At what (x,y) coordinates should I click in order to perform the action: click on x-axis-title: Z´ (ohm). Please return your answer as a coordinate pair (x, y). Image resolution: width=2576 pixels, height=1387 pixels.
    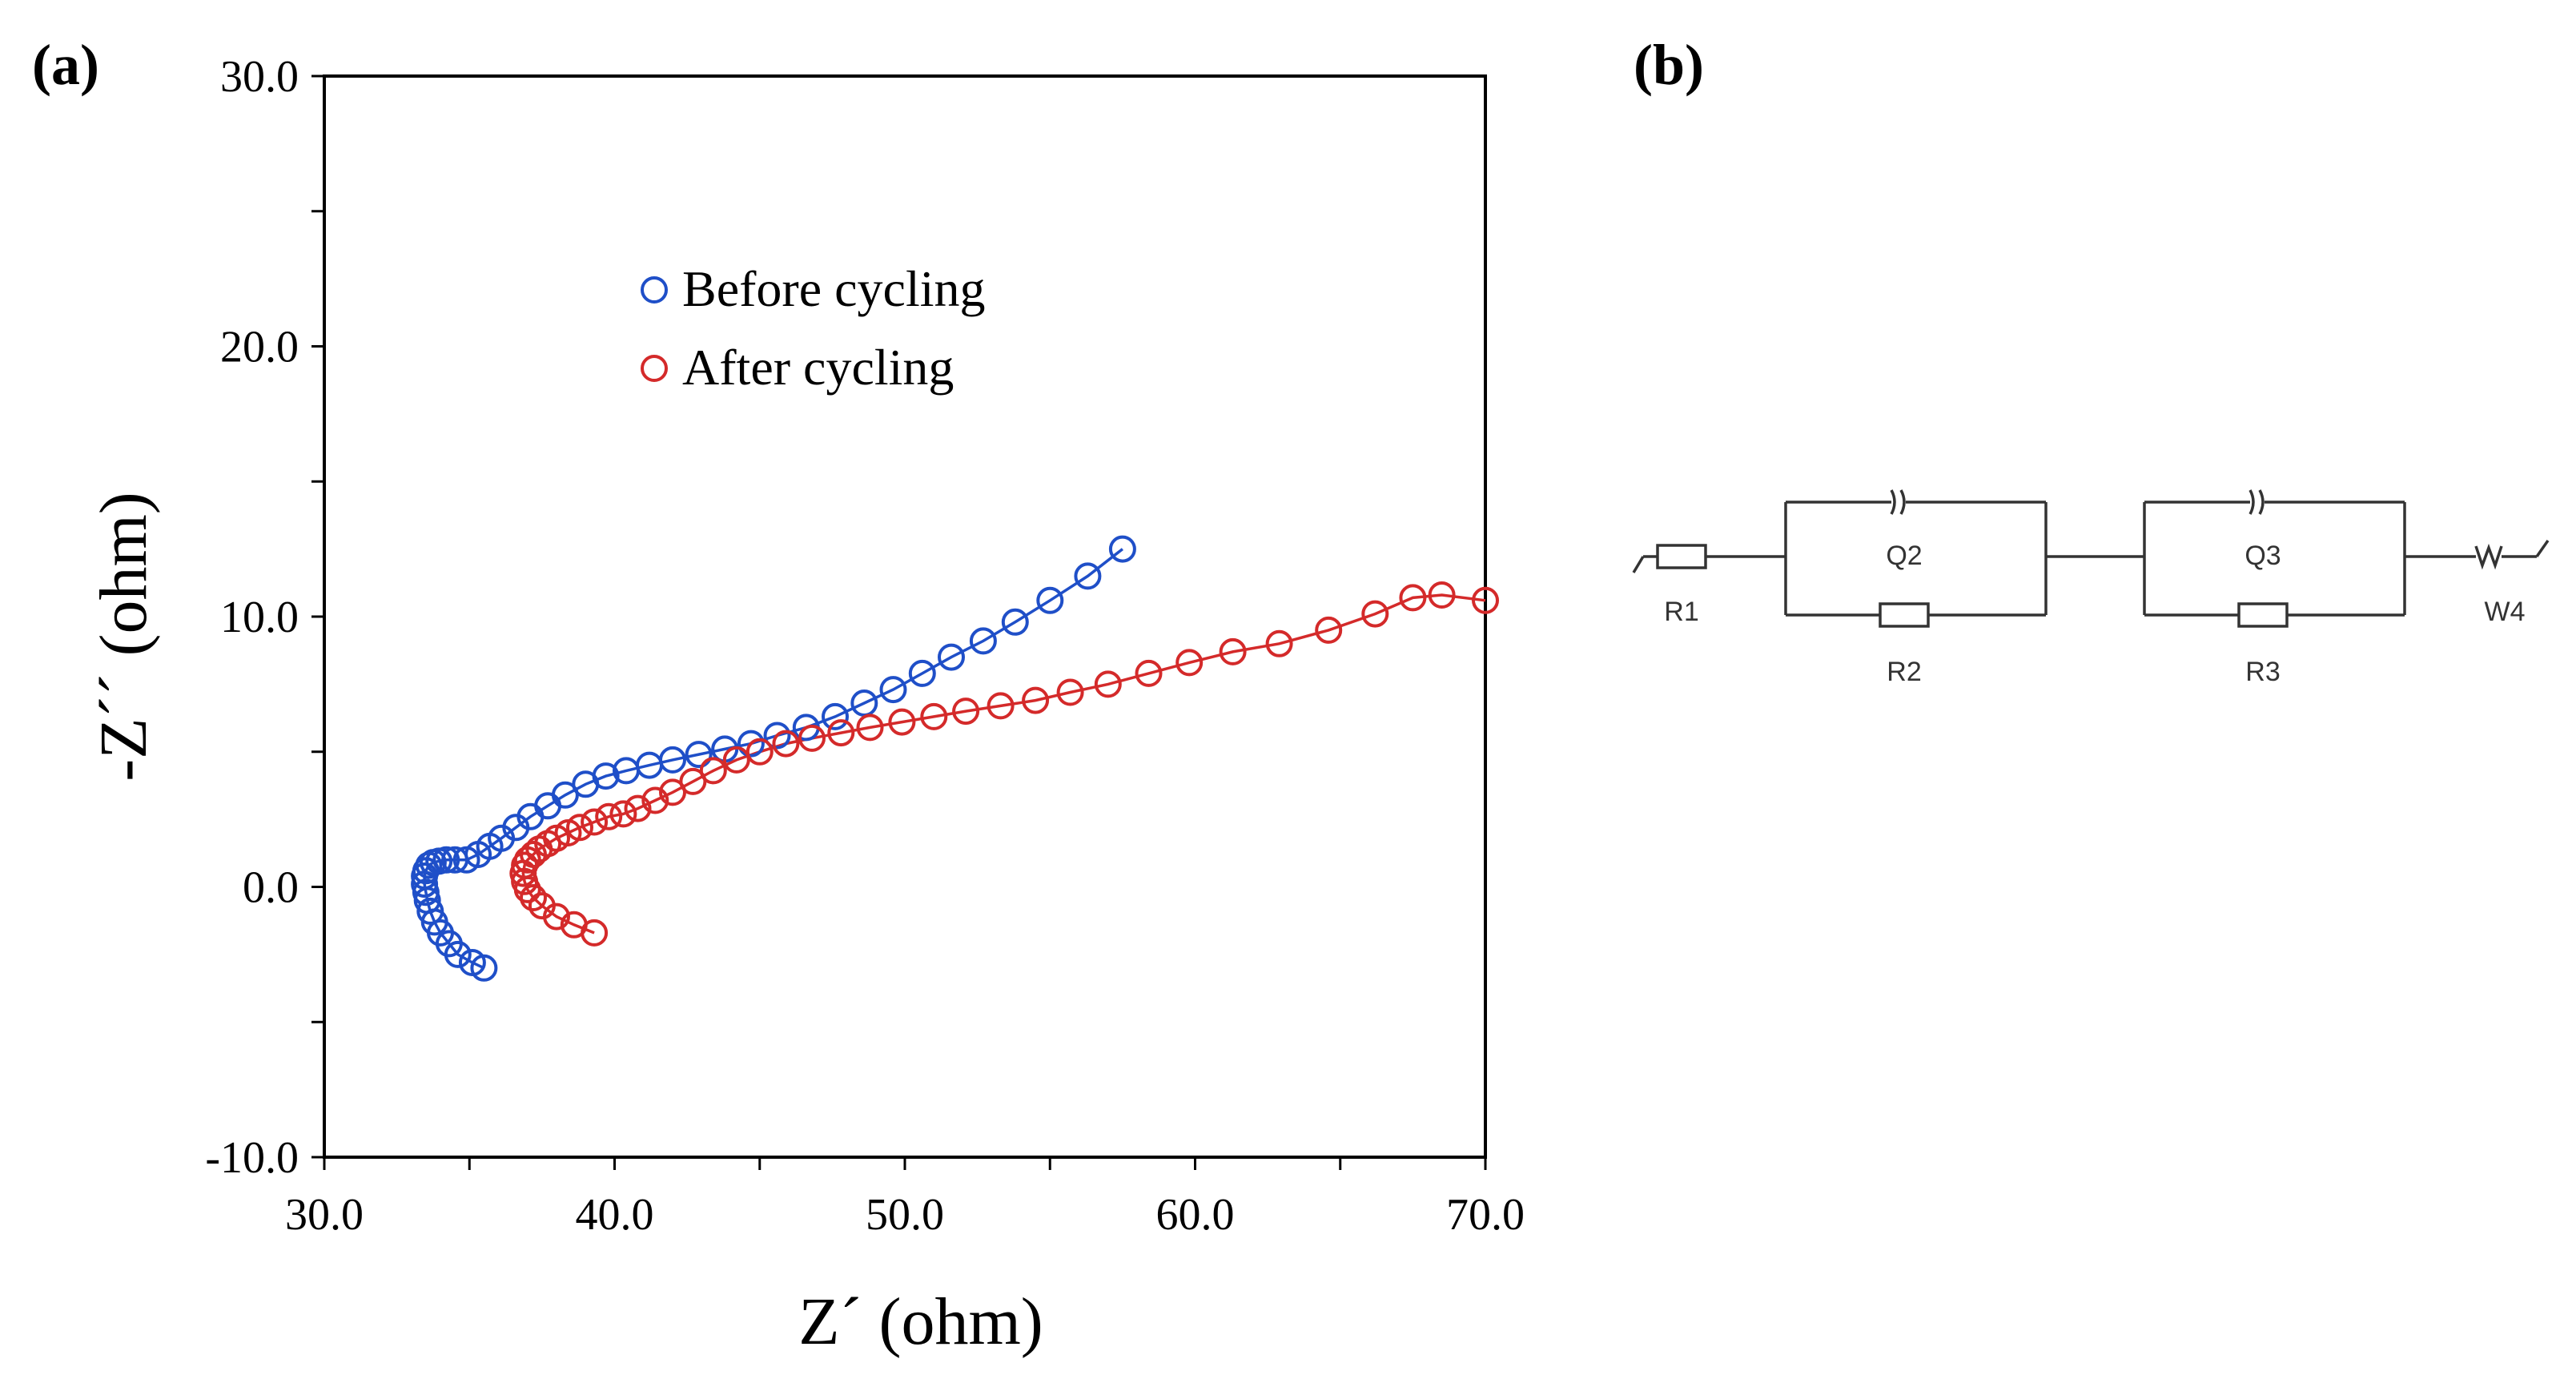
    Looking at the image, I should click on (920, 1321).